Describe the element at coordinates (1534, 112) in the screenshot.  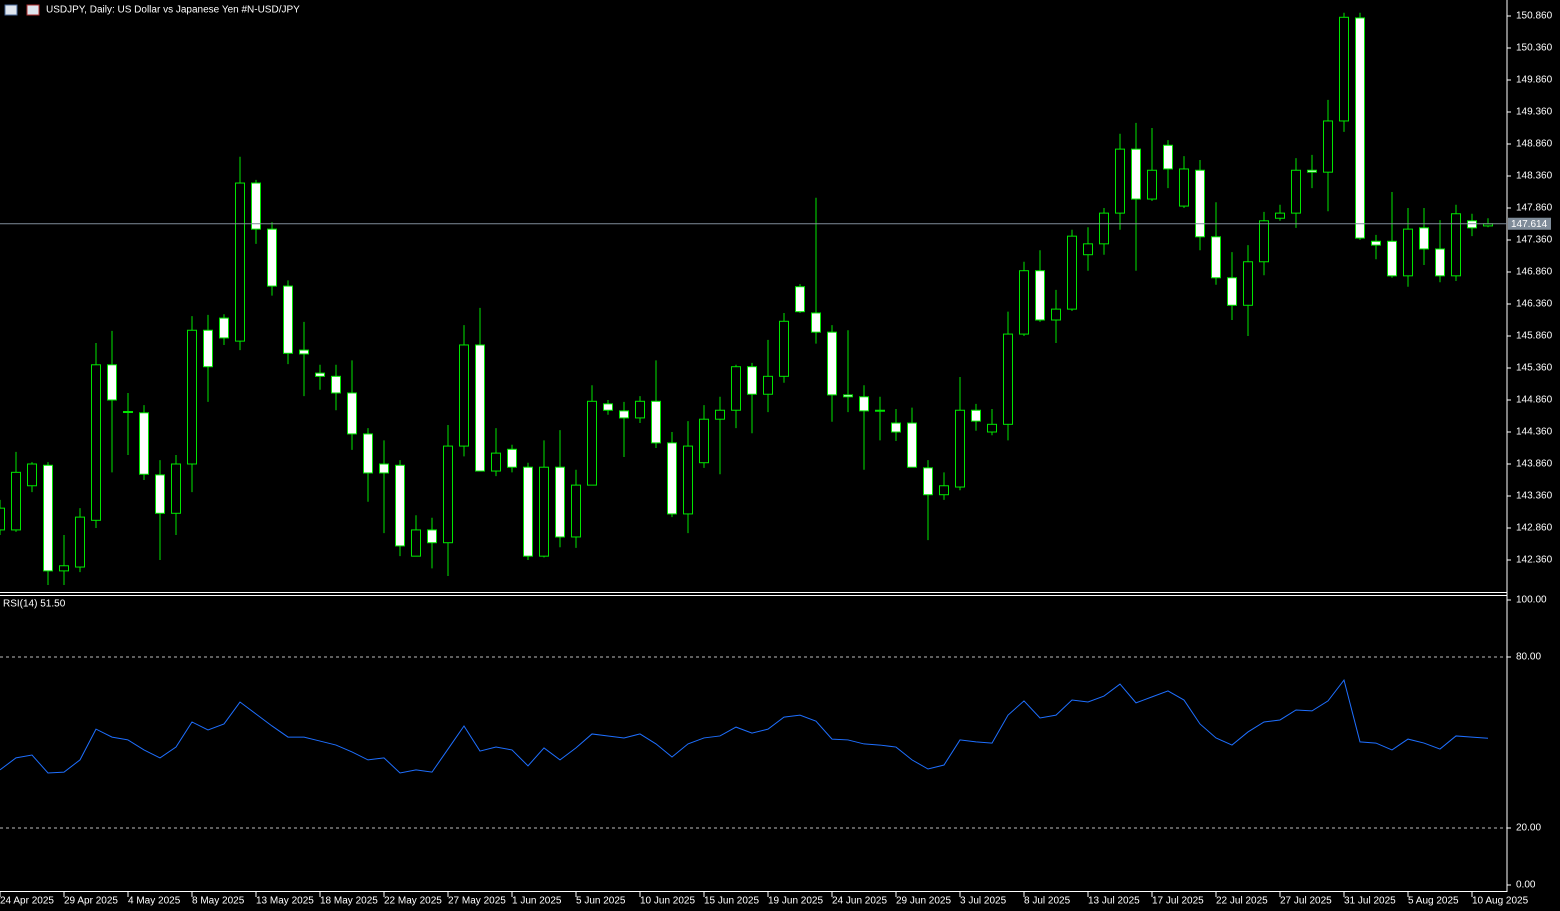
I see `y-tick-label: 149.360` at that location.